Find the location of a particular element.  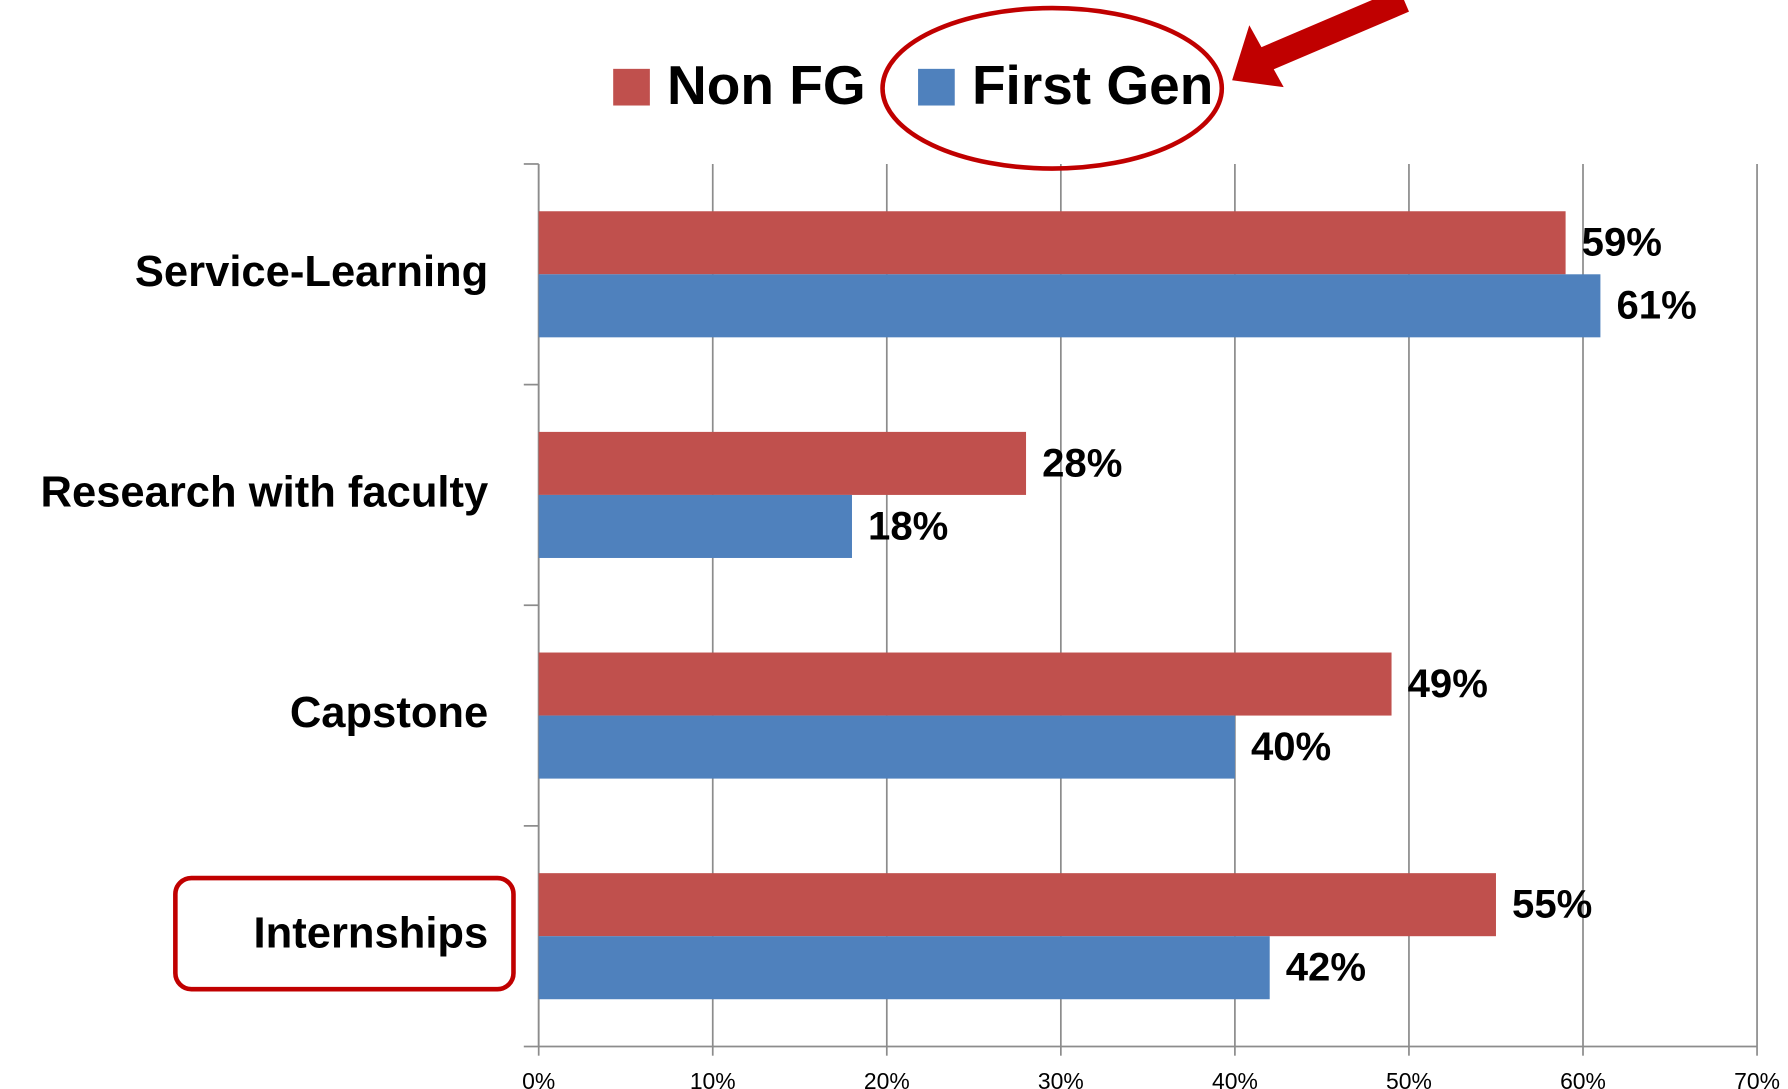

value-label: 49% is located at coordinates (1448, 684).